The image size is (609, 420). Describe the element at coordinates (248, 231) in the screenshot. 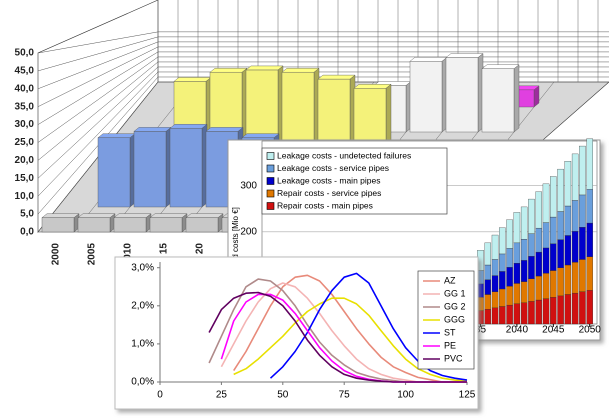

I see `y-tick-label: 200` at that location.